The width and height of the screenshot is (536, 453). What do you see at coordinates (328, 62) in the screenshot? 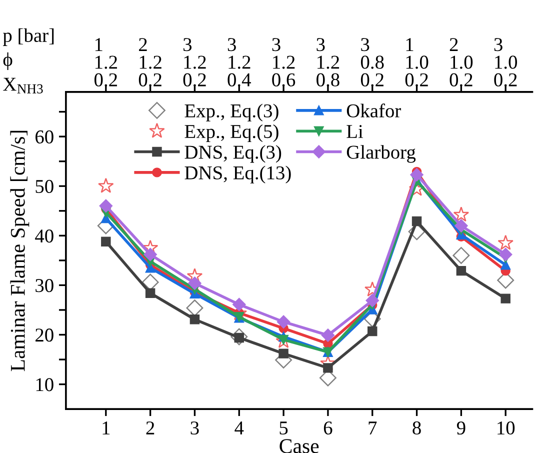
I see `text: 3 1.2 0.8` at bounding box center [328, 62].